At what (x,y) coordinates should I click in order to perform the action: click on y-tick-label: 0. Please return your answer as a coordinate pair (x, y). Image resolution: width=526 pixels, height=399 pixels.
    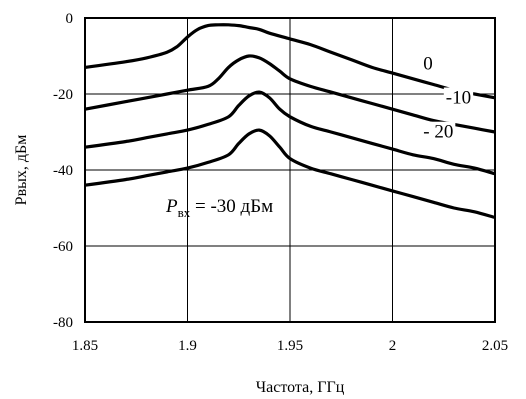
    Looking at the image, I should click on (70, 19).